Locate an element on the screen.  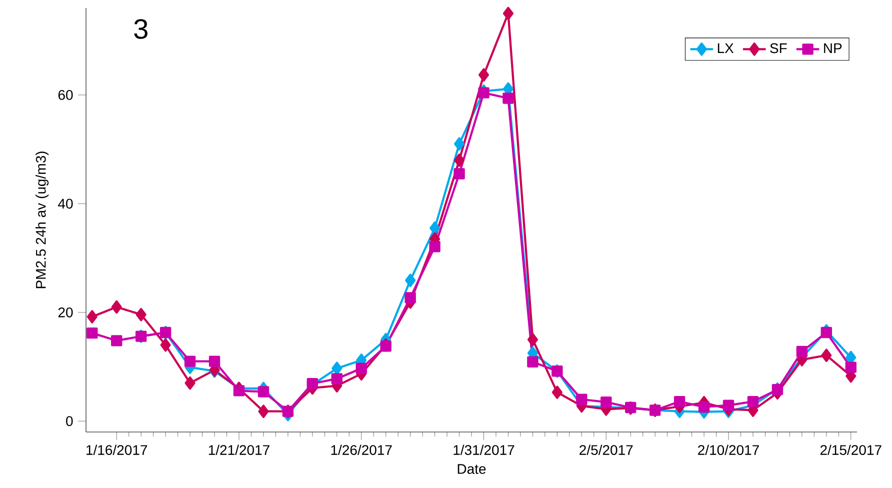
y-tick-label: 60 is located at coordinates (65, 95).